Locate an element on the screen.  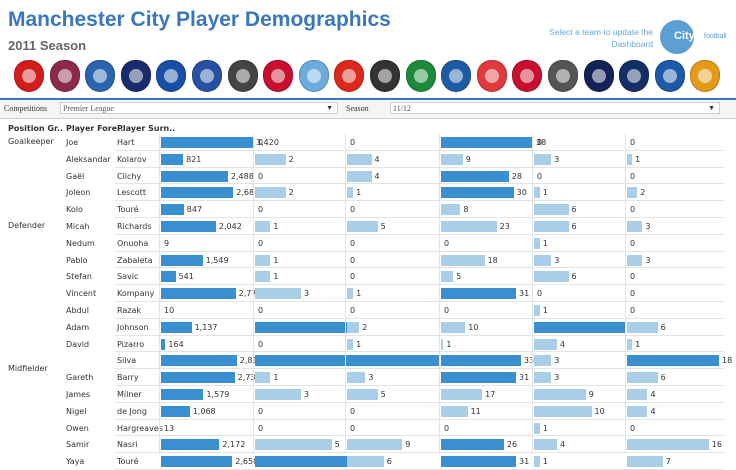
qpr-crest-icon is located at coordinates (456, 76).